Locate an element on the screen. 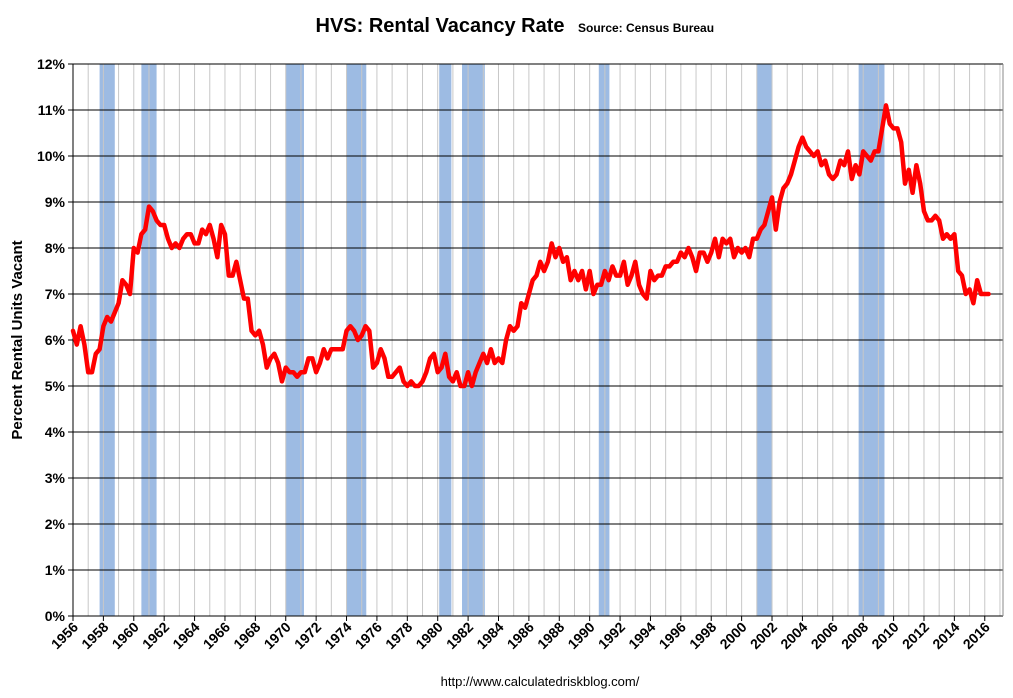  y-tick-label: 2% is located at coordinates (55, 524).